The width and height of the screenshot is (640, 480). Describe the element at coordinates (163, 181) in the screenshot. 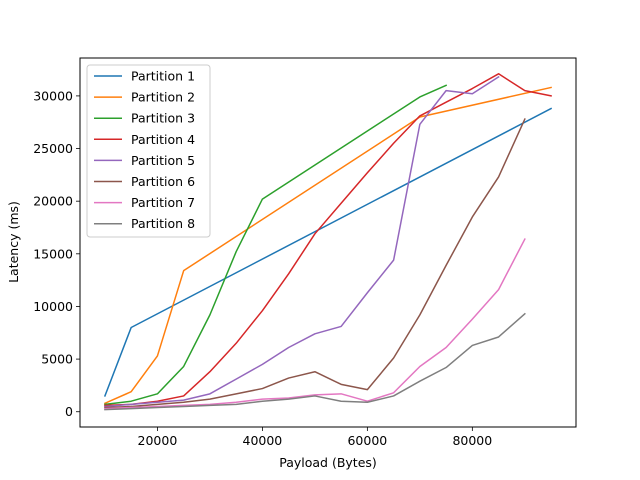

I see `legend-label-6: Partition 6` at that location.